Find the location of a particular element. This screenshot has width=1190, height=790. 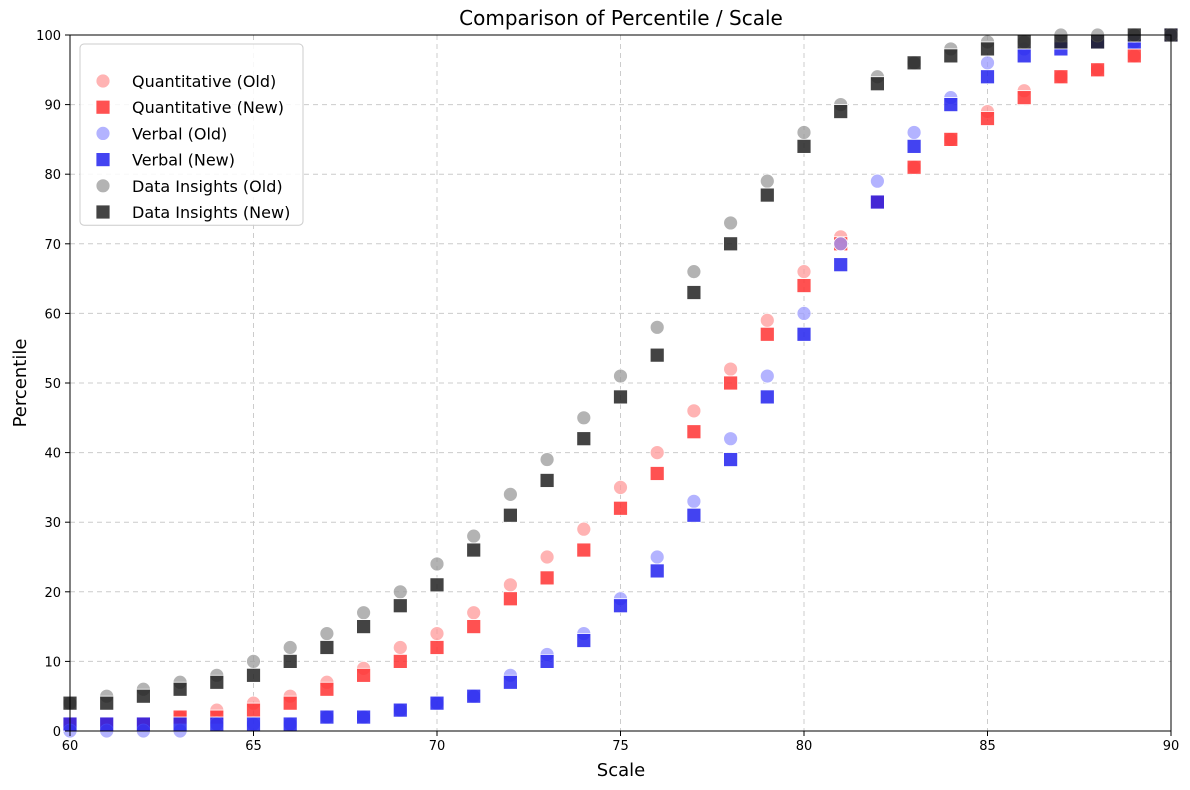

y-axis: 0 10 20 30 40 50 60 70 80 90 100 is located at coordinates (53, 384).